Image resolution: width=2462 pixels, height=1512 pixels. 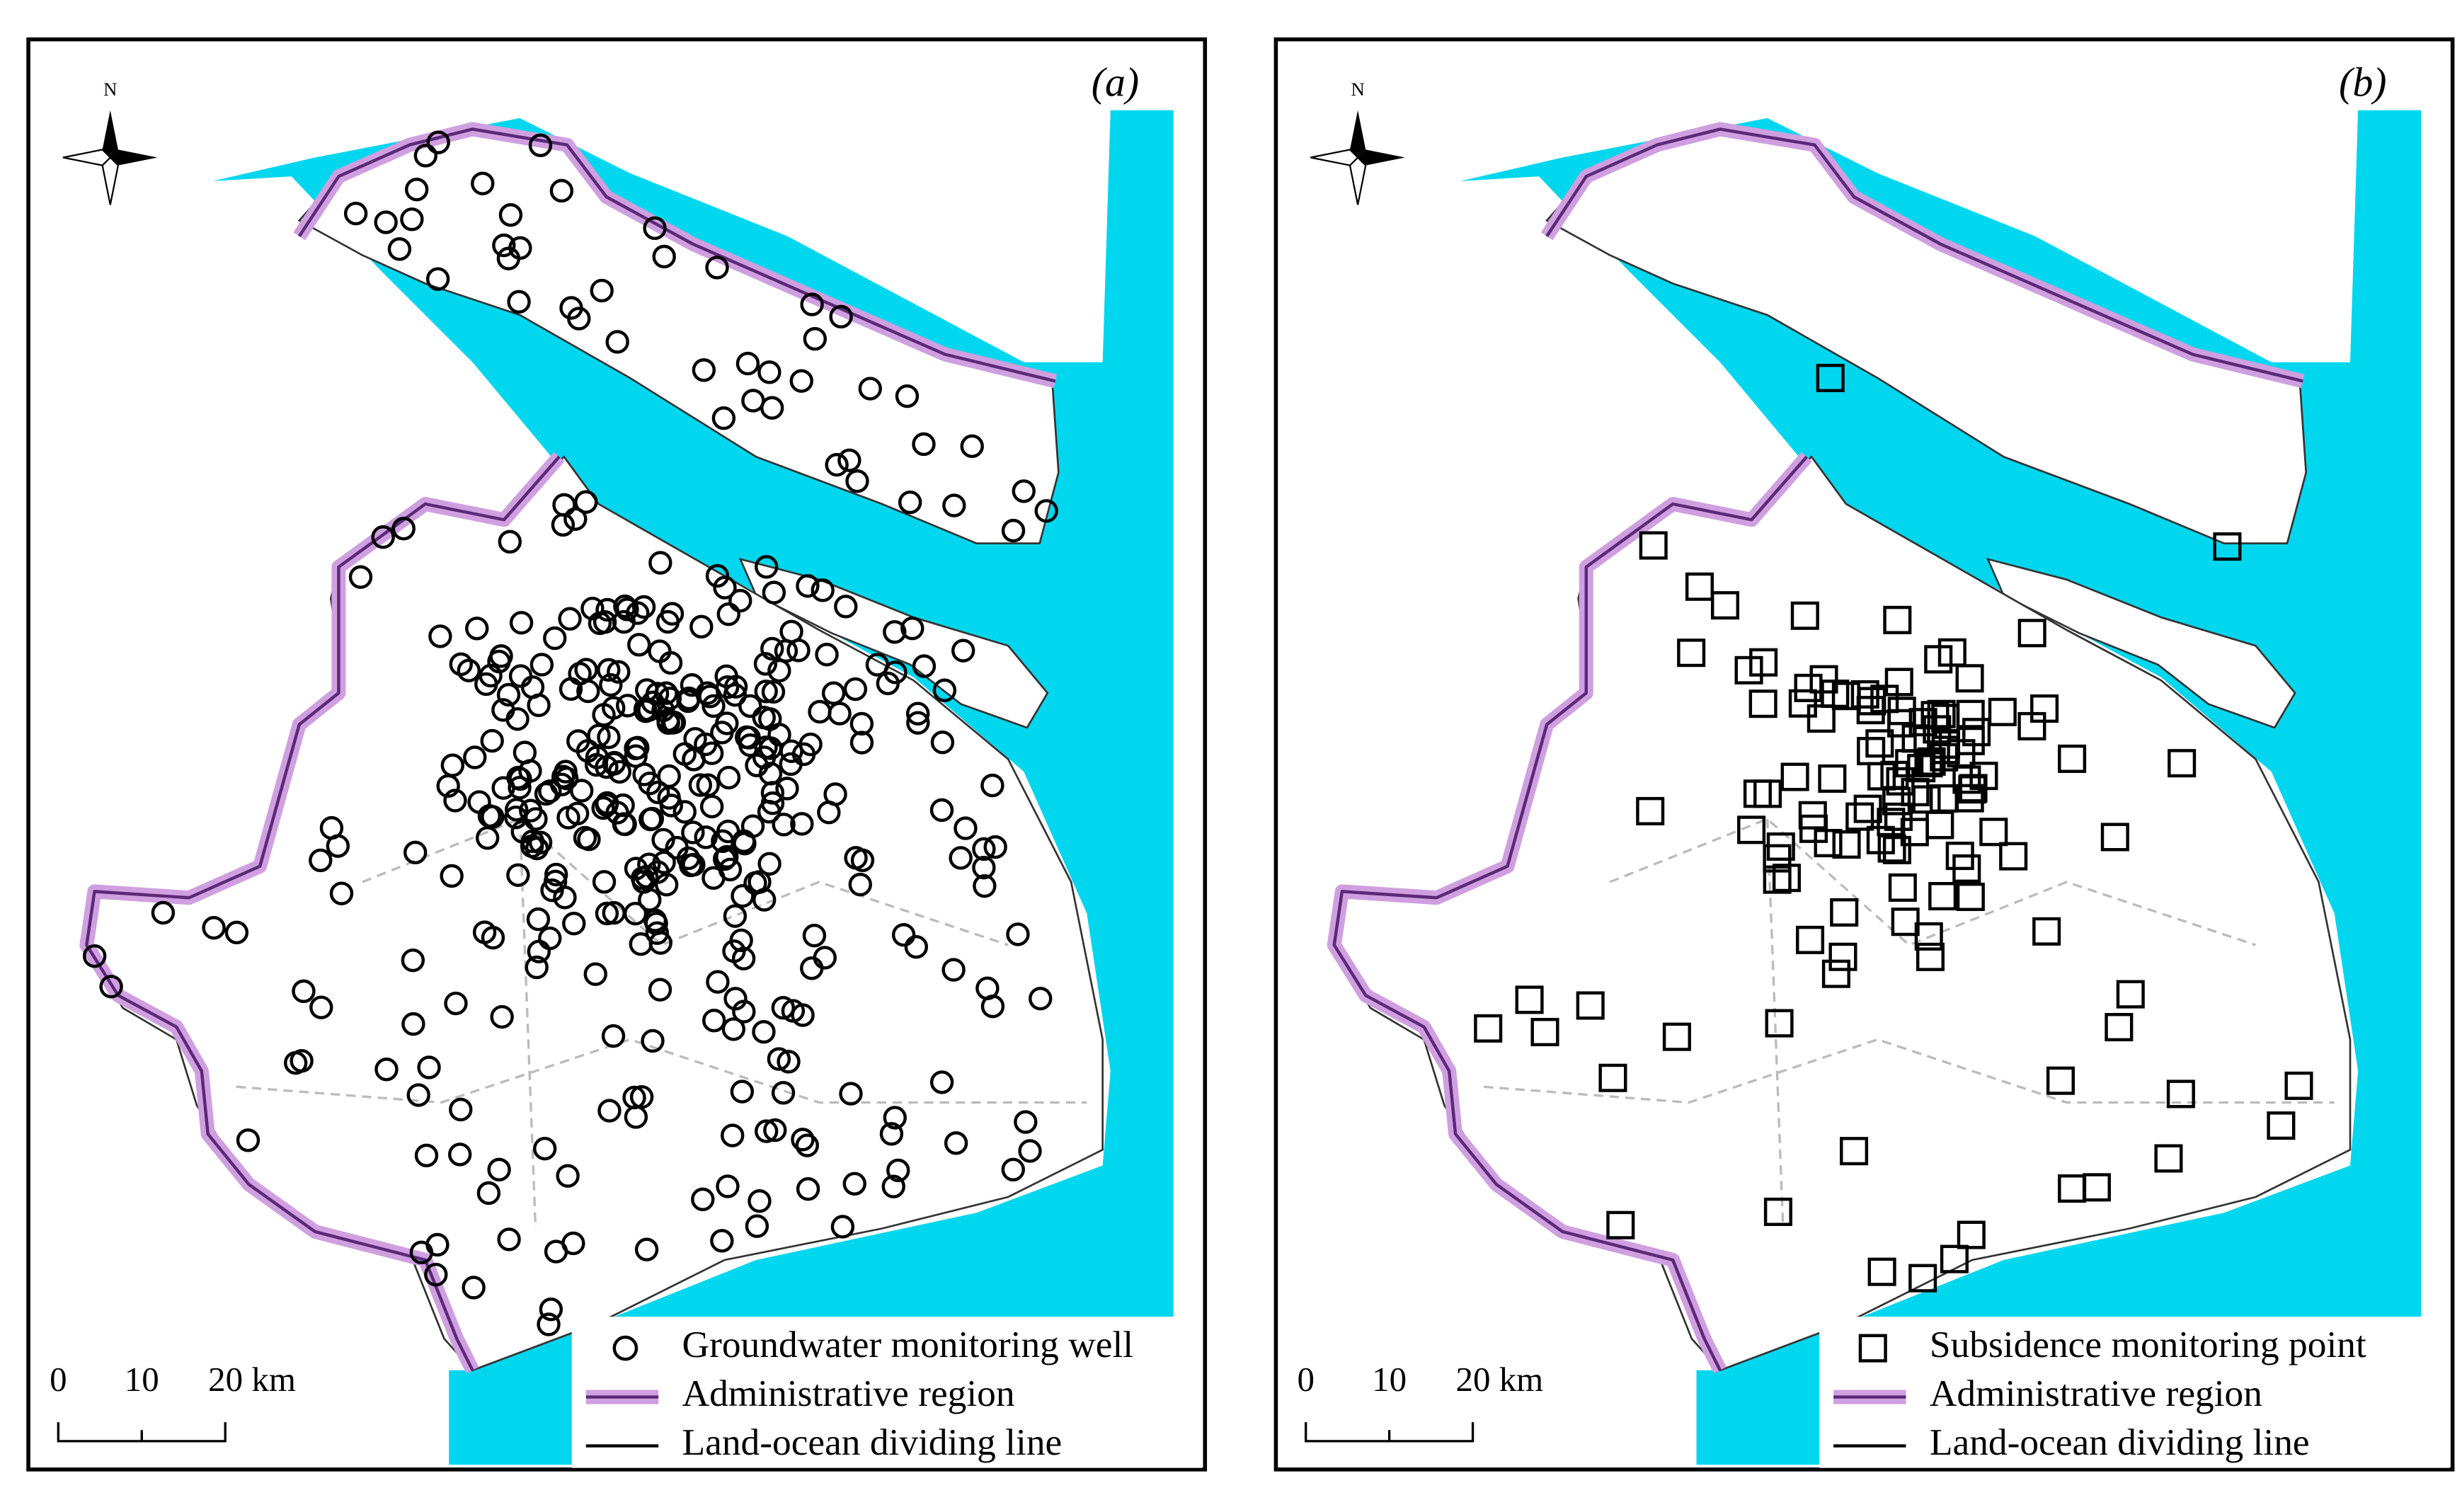 What do you see at coordinates (142, 1379) in the screenshot?
I see `scale-label: 10` at bounding box center [142, 1379].